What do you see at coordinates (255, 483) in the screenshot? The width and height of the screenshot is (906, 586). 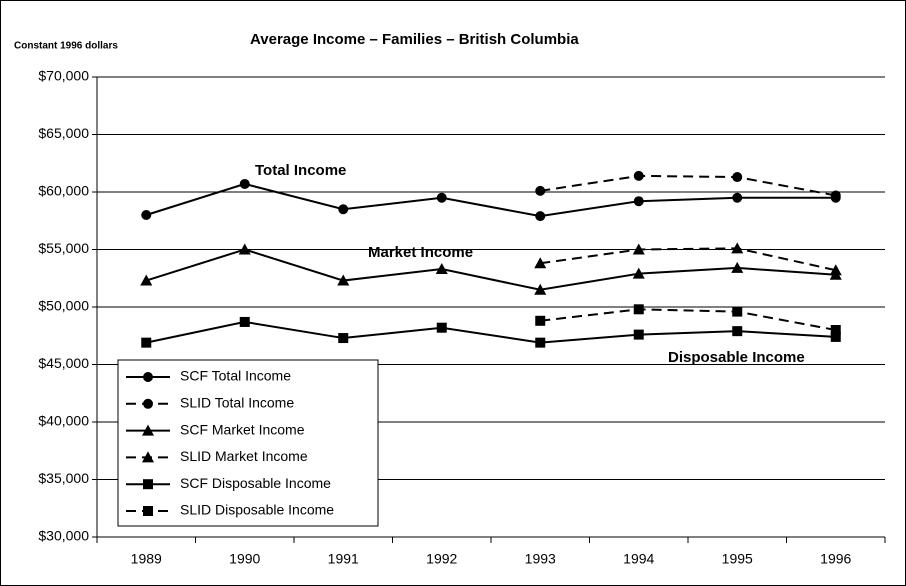 I see `legend-label: SCF Disposable Income` at bounding box center [255, 483].